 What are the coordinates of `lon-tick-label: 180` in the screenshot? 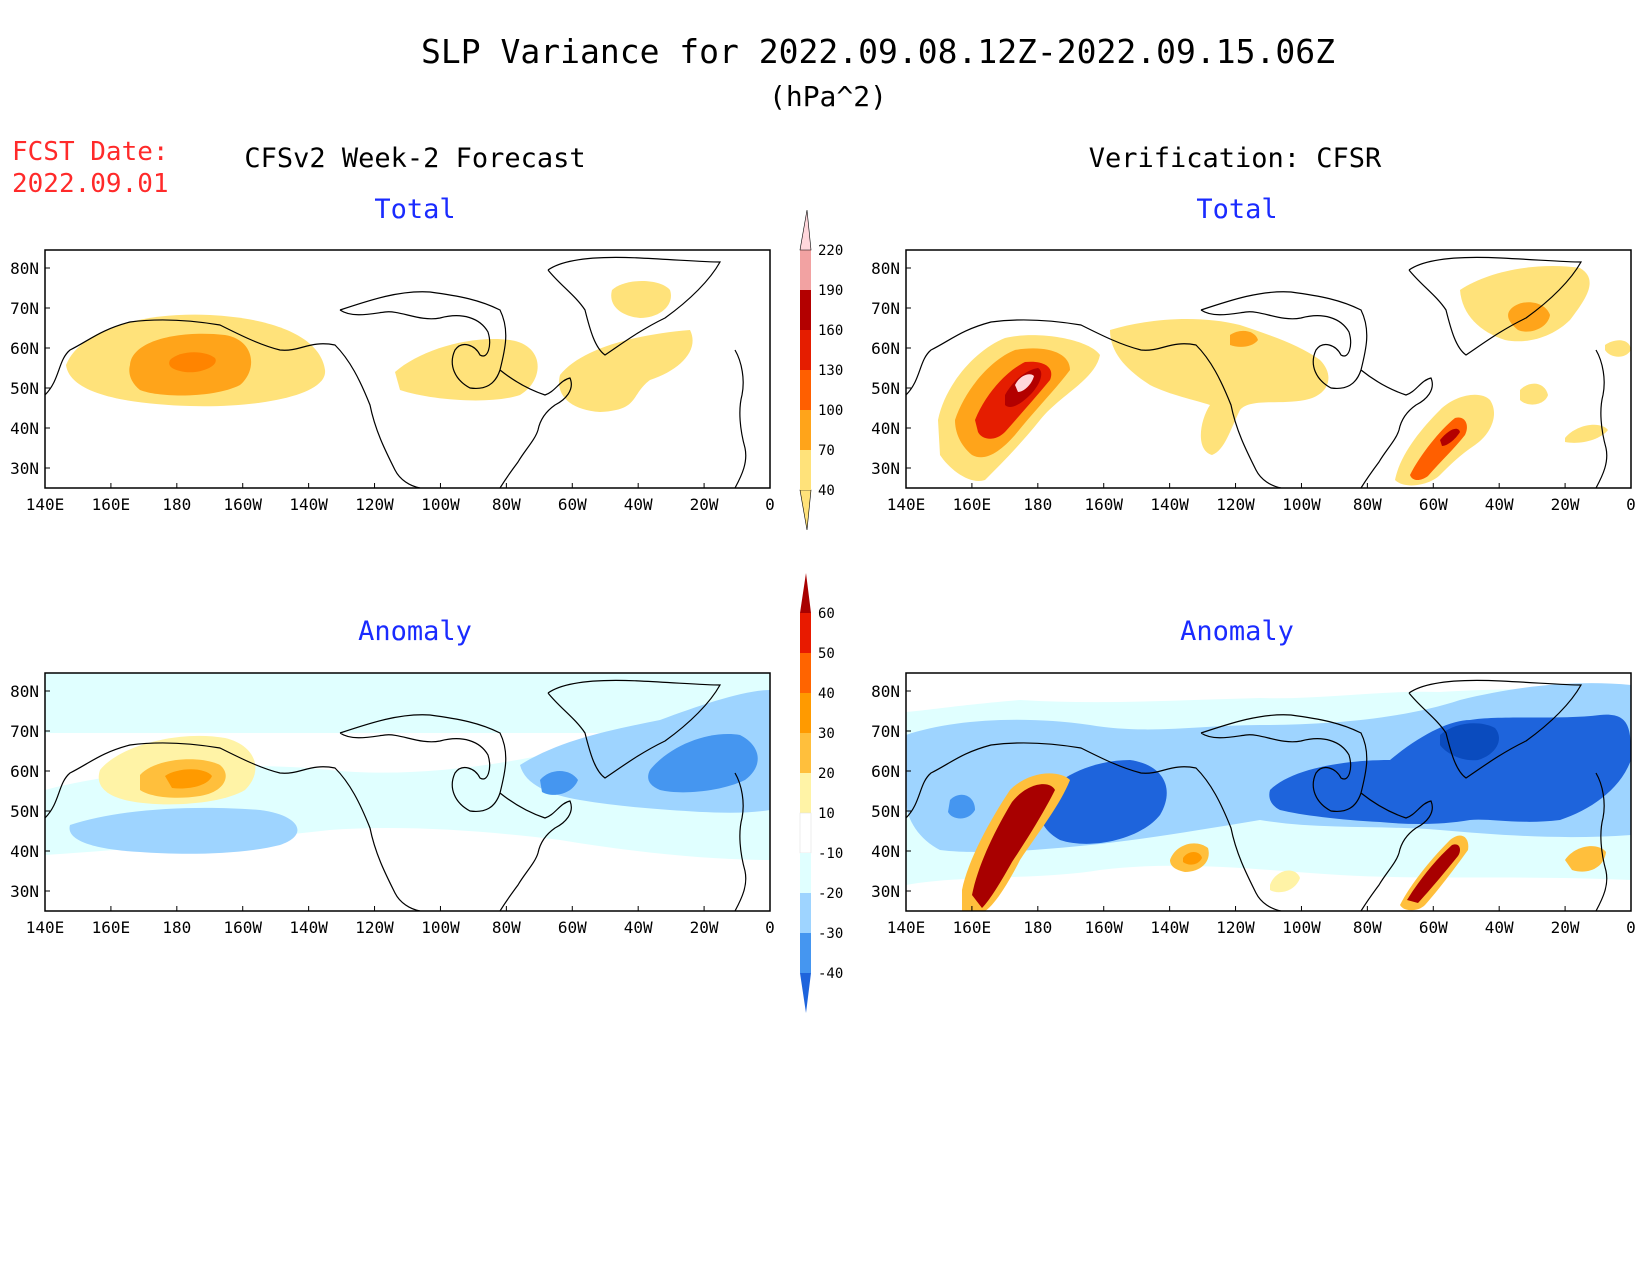 It's located at (1037, 927).